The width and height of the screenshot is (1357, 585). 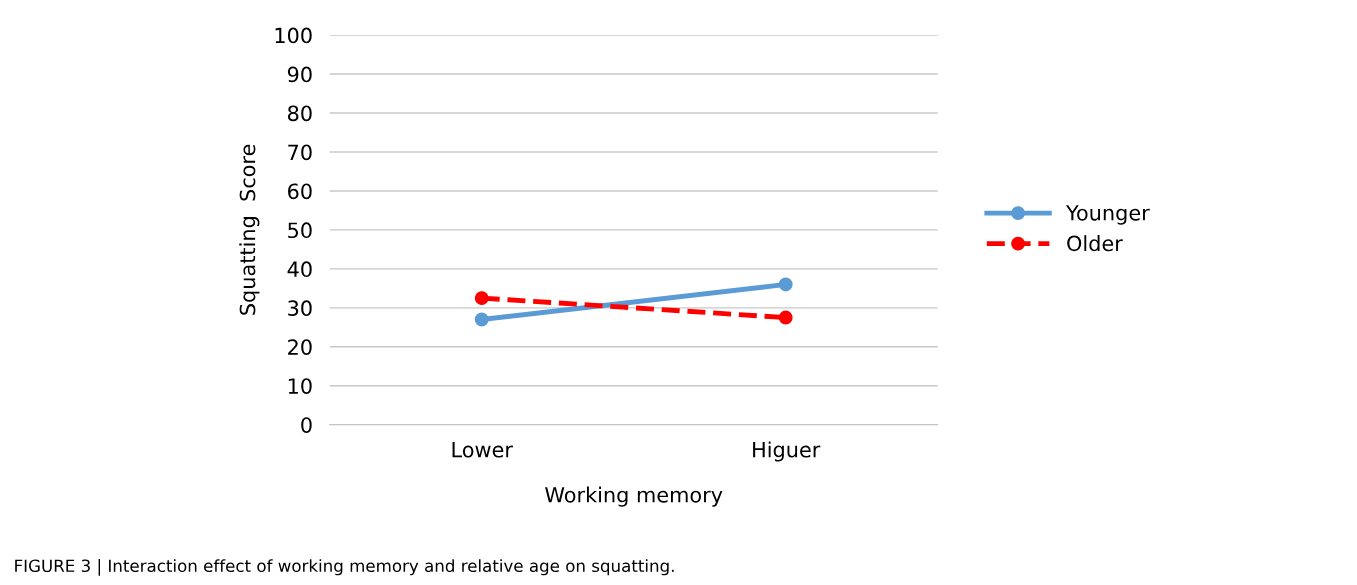 I want to click on y-tick-label: 10, so click(x=300, y=386).